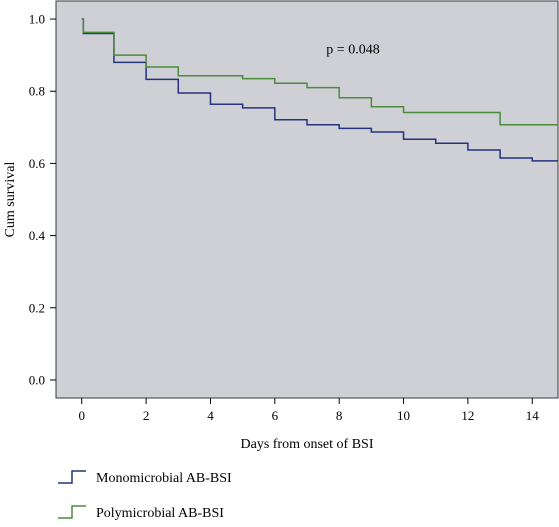 This screenshot has width=559, height=527. Describe the element at coordinates (146, 415) in the screenshot. I see `x-tick-label: 2` at that location.